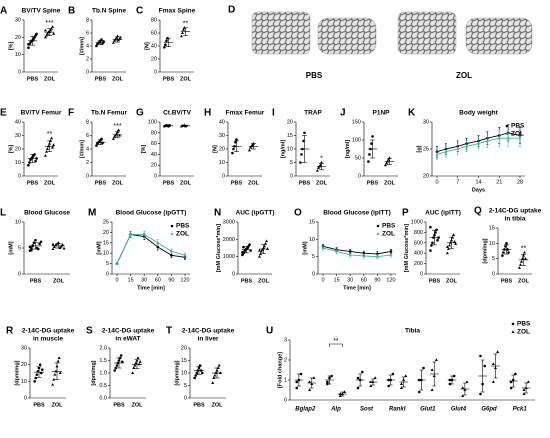 The width and height of the screenshot is (550, 438). Describe the element at coordinates (109, 113) in the screenshot. I see `panel-title: Tb.N Femur` at that location.